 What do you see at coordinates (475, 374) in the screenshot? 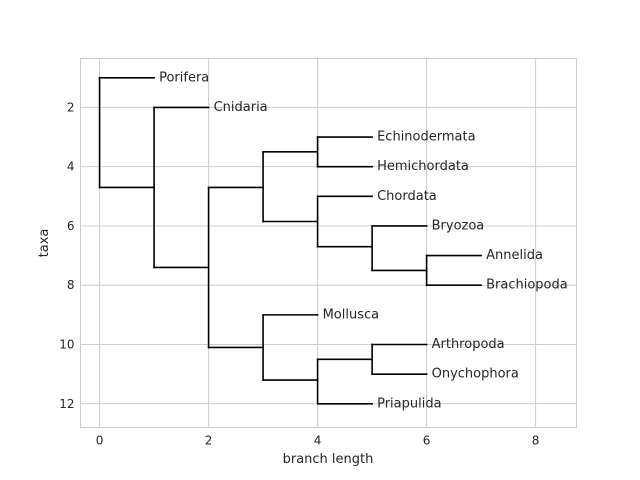
I see `leaf-label: Onychophora` at bounding box center [475, 374].